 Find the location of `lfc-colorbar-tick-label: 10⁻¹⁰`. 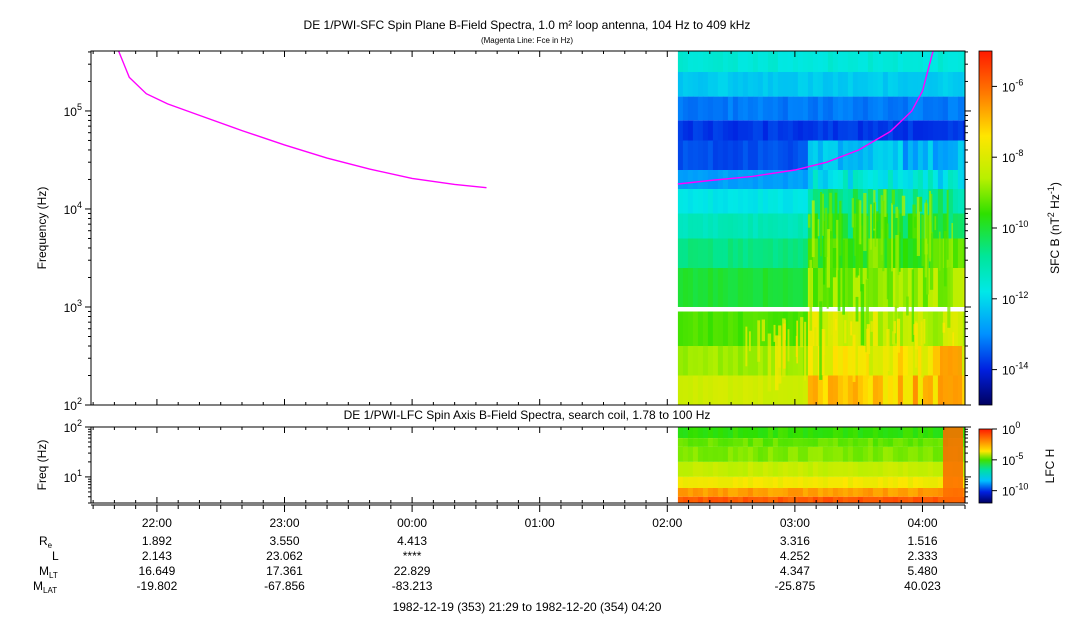

lfc-colorbar-tick-label: 10⁻¹⁰ is located at coordinates (1015, 490).